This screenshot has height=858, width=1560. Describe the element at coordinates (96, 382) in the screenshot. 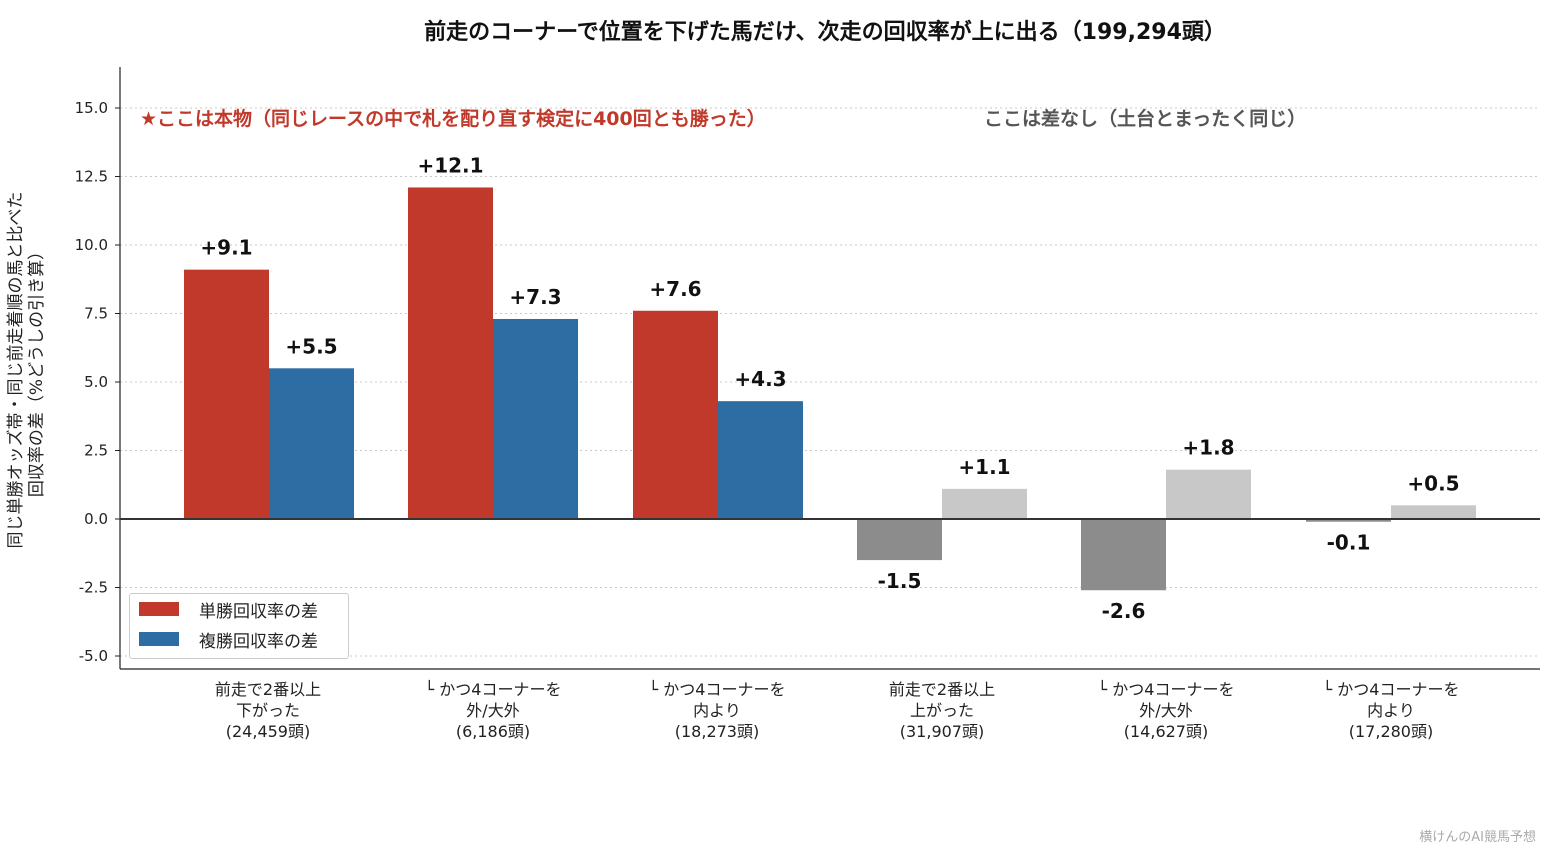

I see `y-tick-label: 5.0` at that location.